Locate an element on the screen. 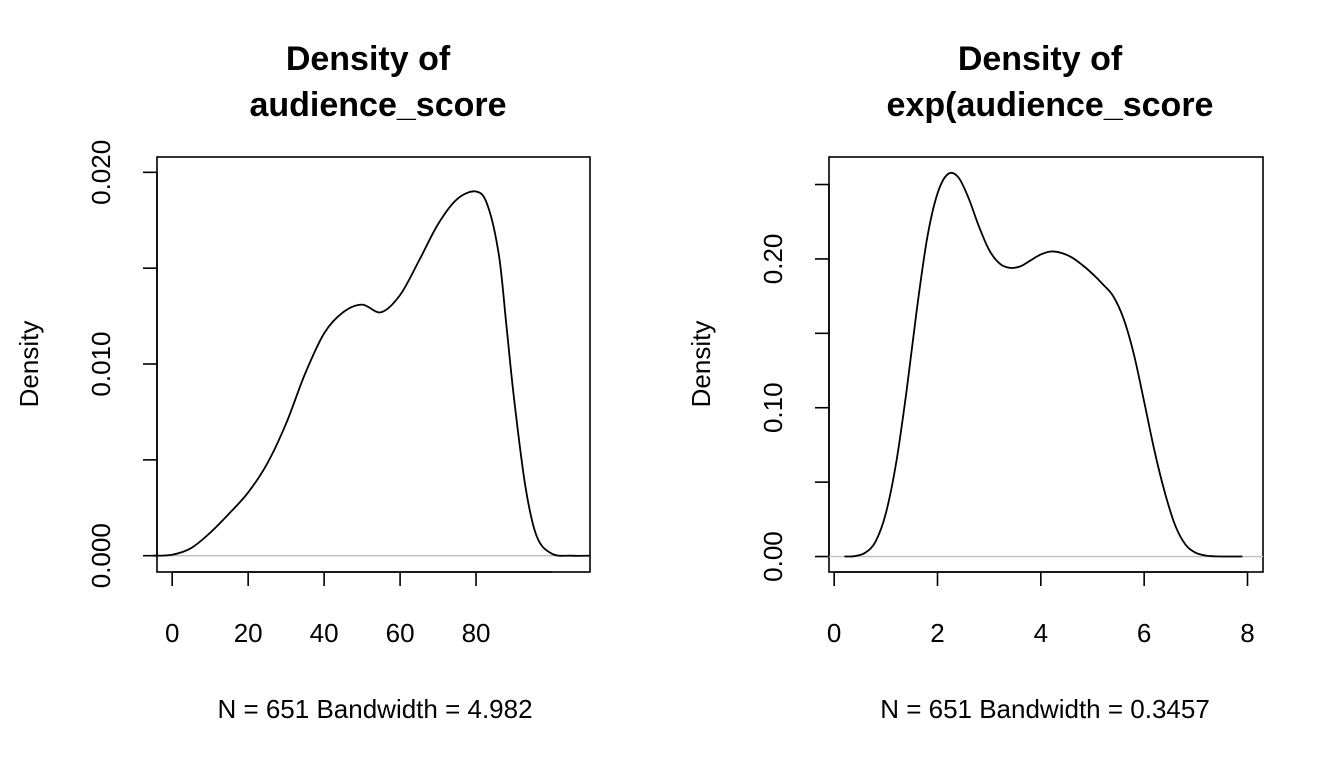 The height and width of the screenshot is (768, 1344). y-tick-label: 0.00 is located at coordinates (773, 556).